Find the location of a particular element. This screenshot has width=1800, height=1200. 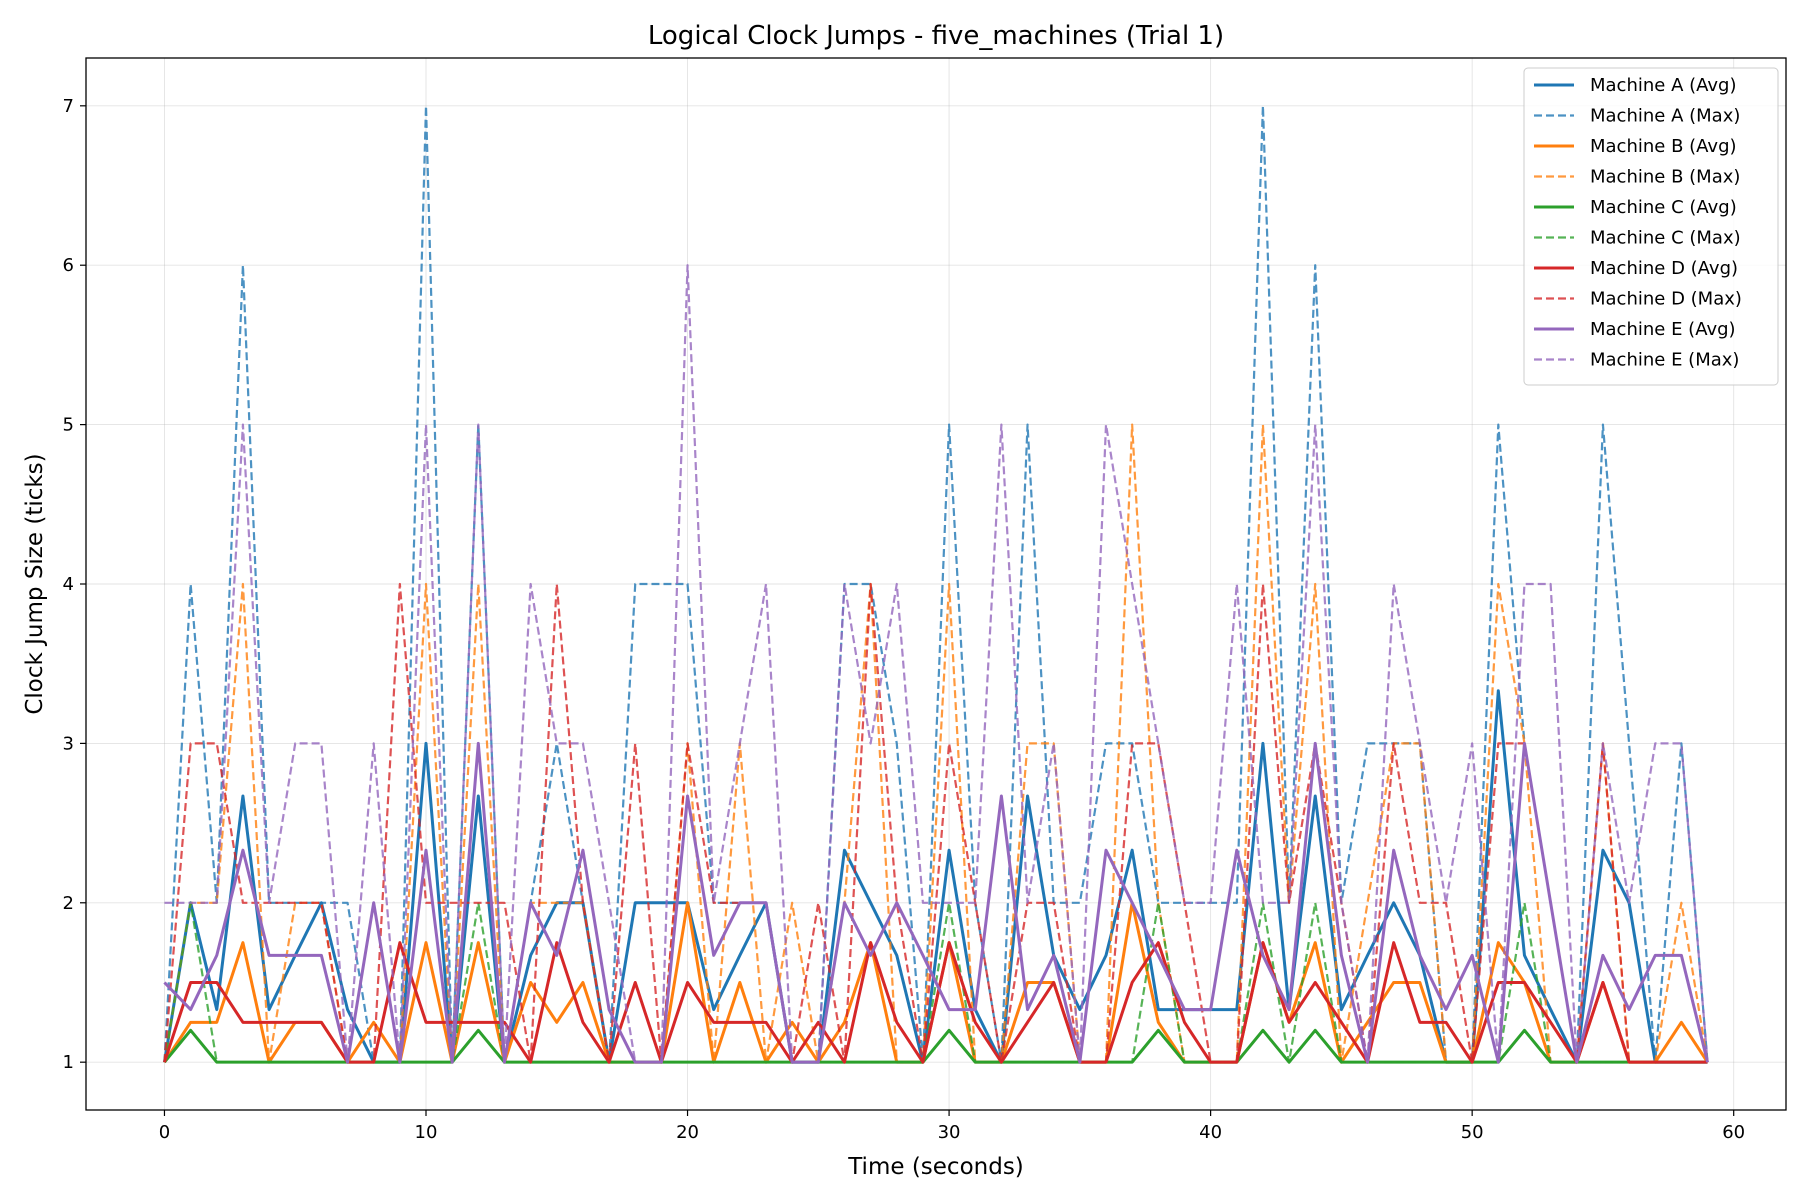

series-line-machine-d-avg is located at coordinates (935, 1002).